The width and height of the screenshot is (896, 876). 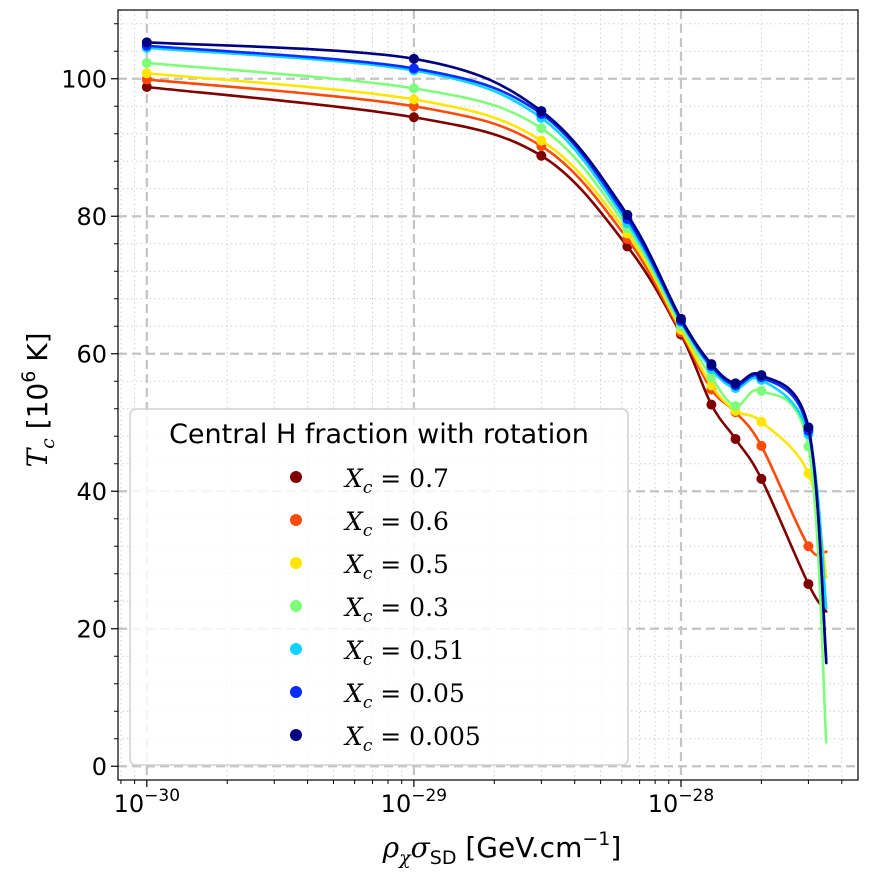 I want to click on legend-label: Xc = 0.6, so click(x=396, y=524).